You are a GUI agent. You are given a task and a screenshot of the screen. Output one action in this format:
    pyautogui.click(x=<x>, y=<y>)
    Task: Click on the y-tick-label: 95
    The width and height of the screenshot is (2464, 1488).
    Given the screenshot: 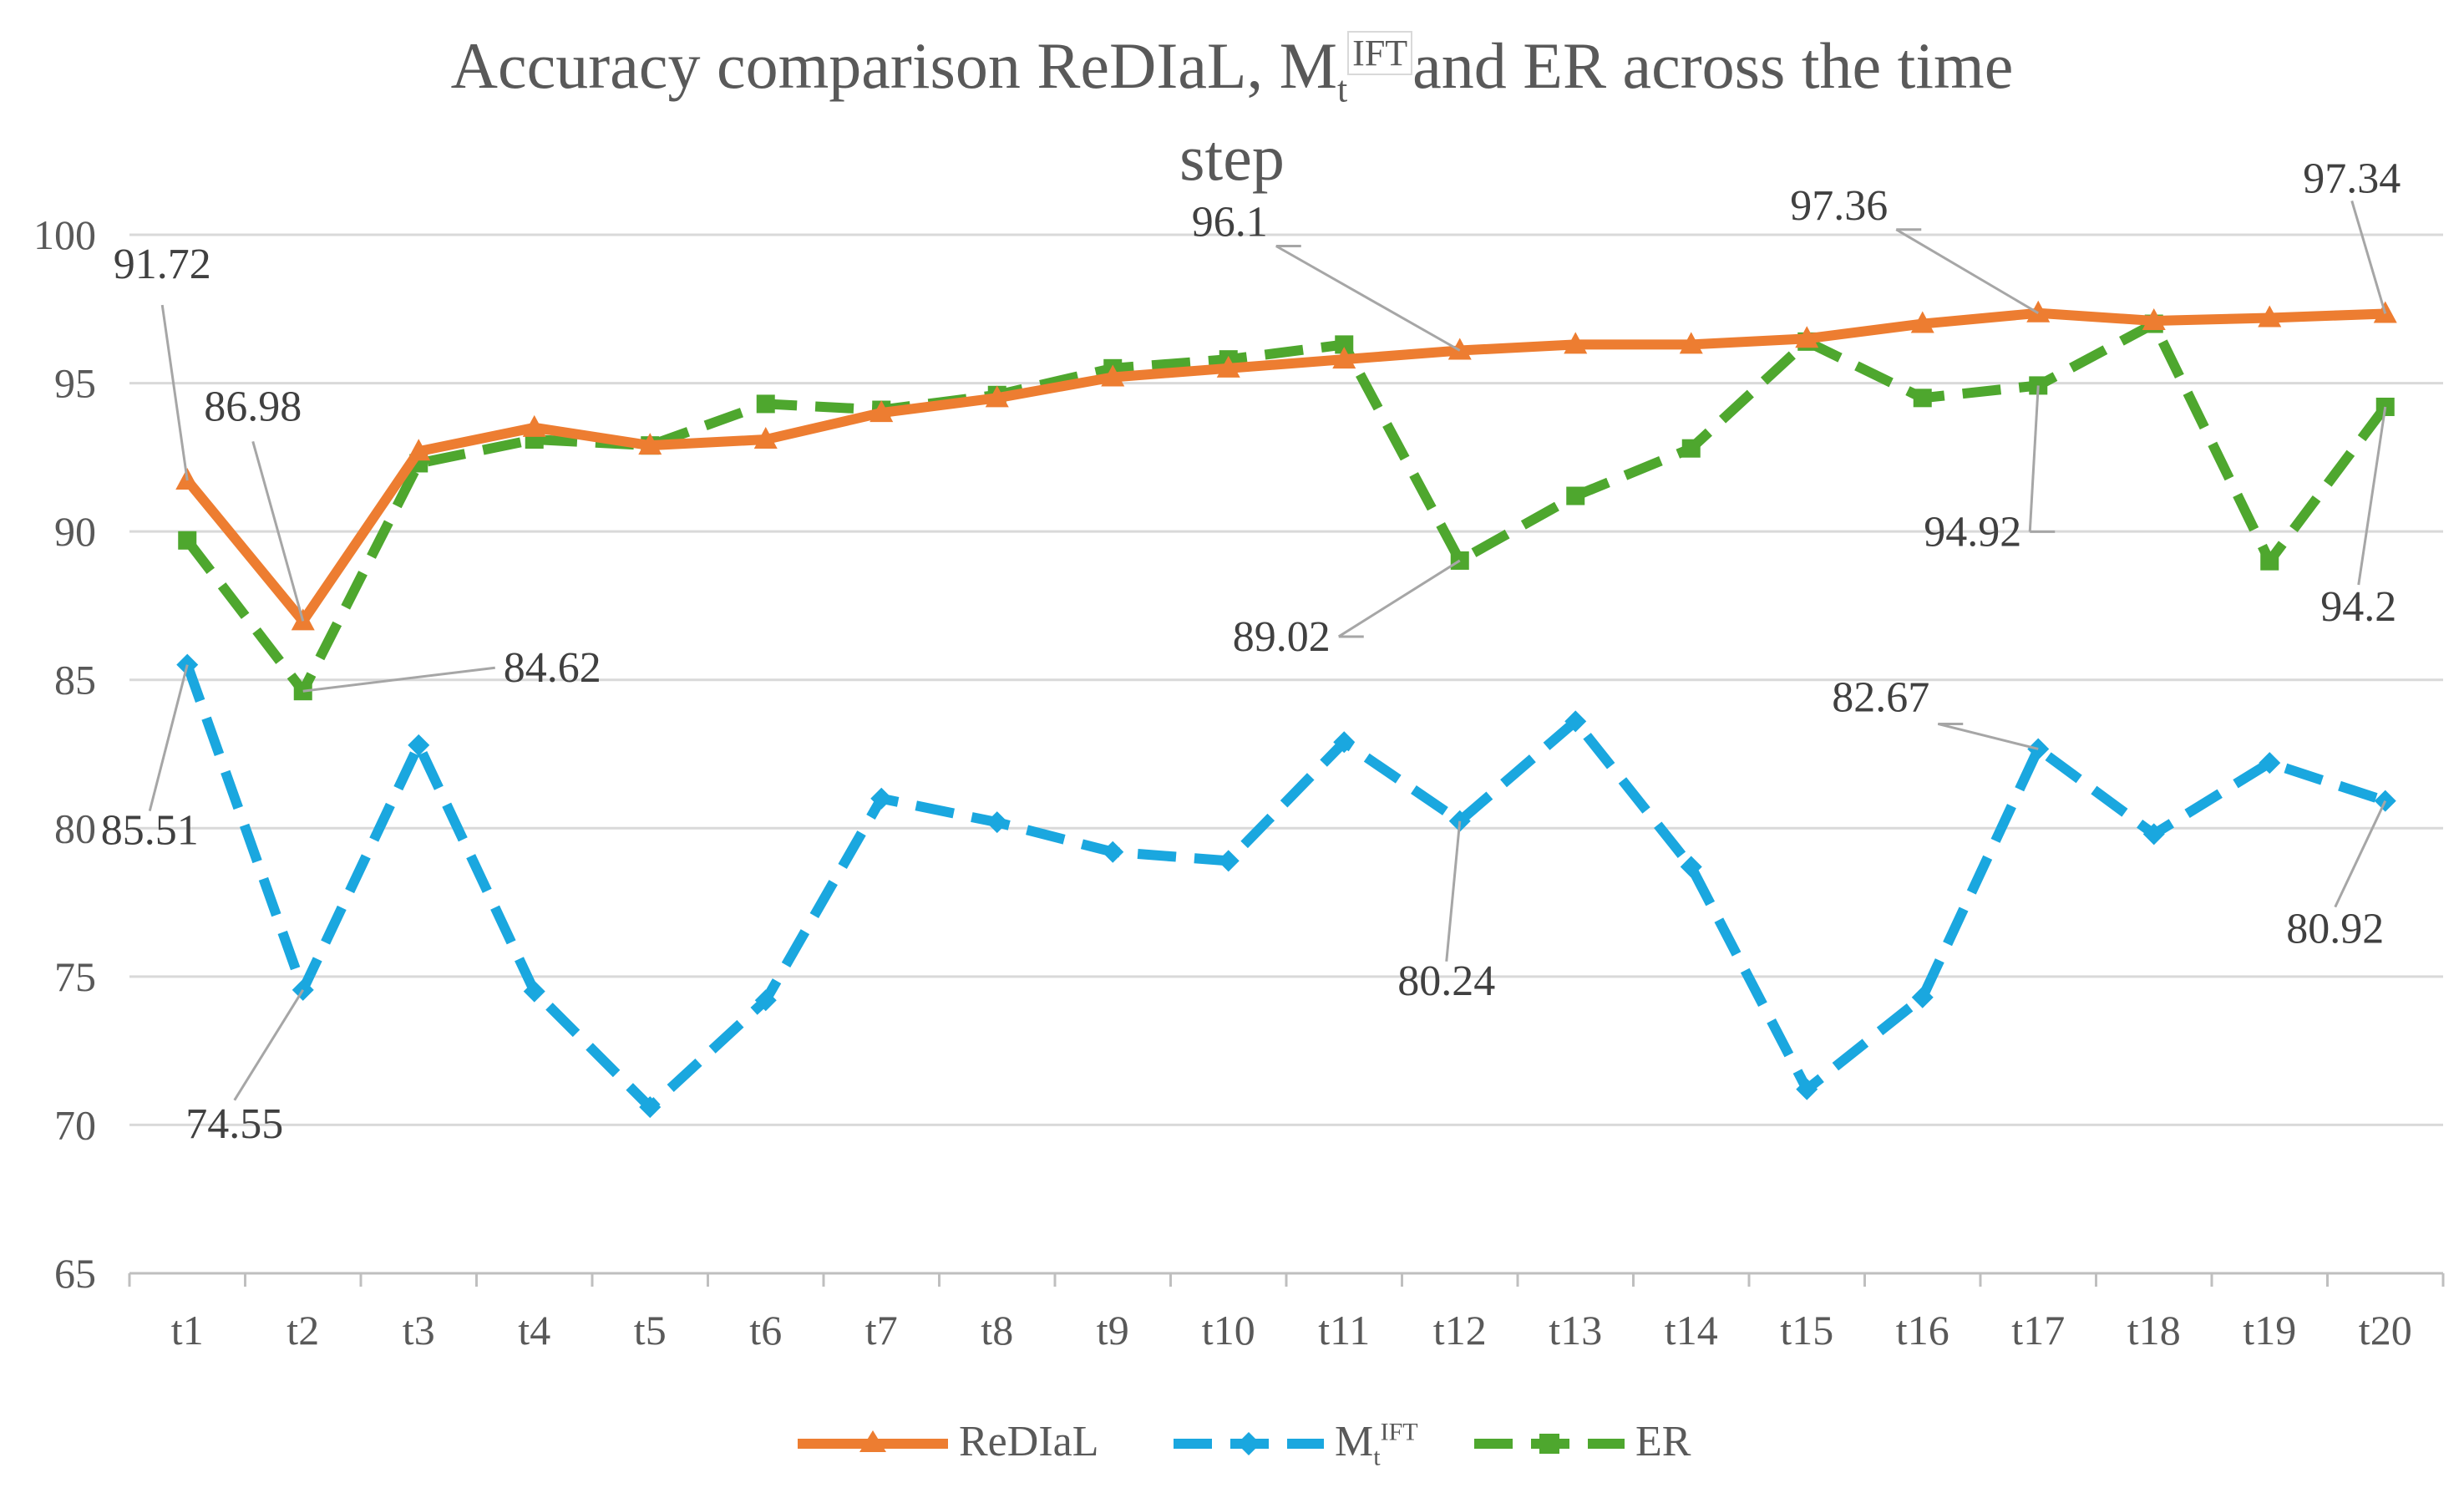 What is the action you would take?
    pyautogui.click(x=75, y=384)
    